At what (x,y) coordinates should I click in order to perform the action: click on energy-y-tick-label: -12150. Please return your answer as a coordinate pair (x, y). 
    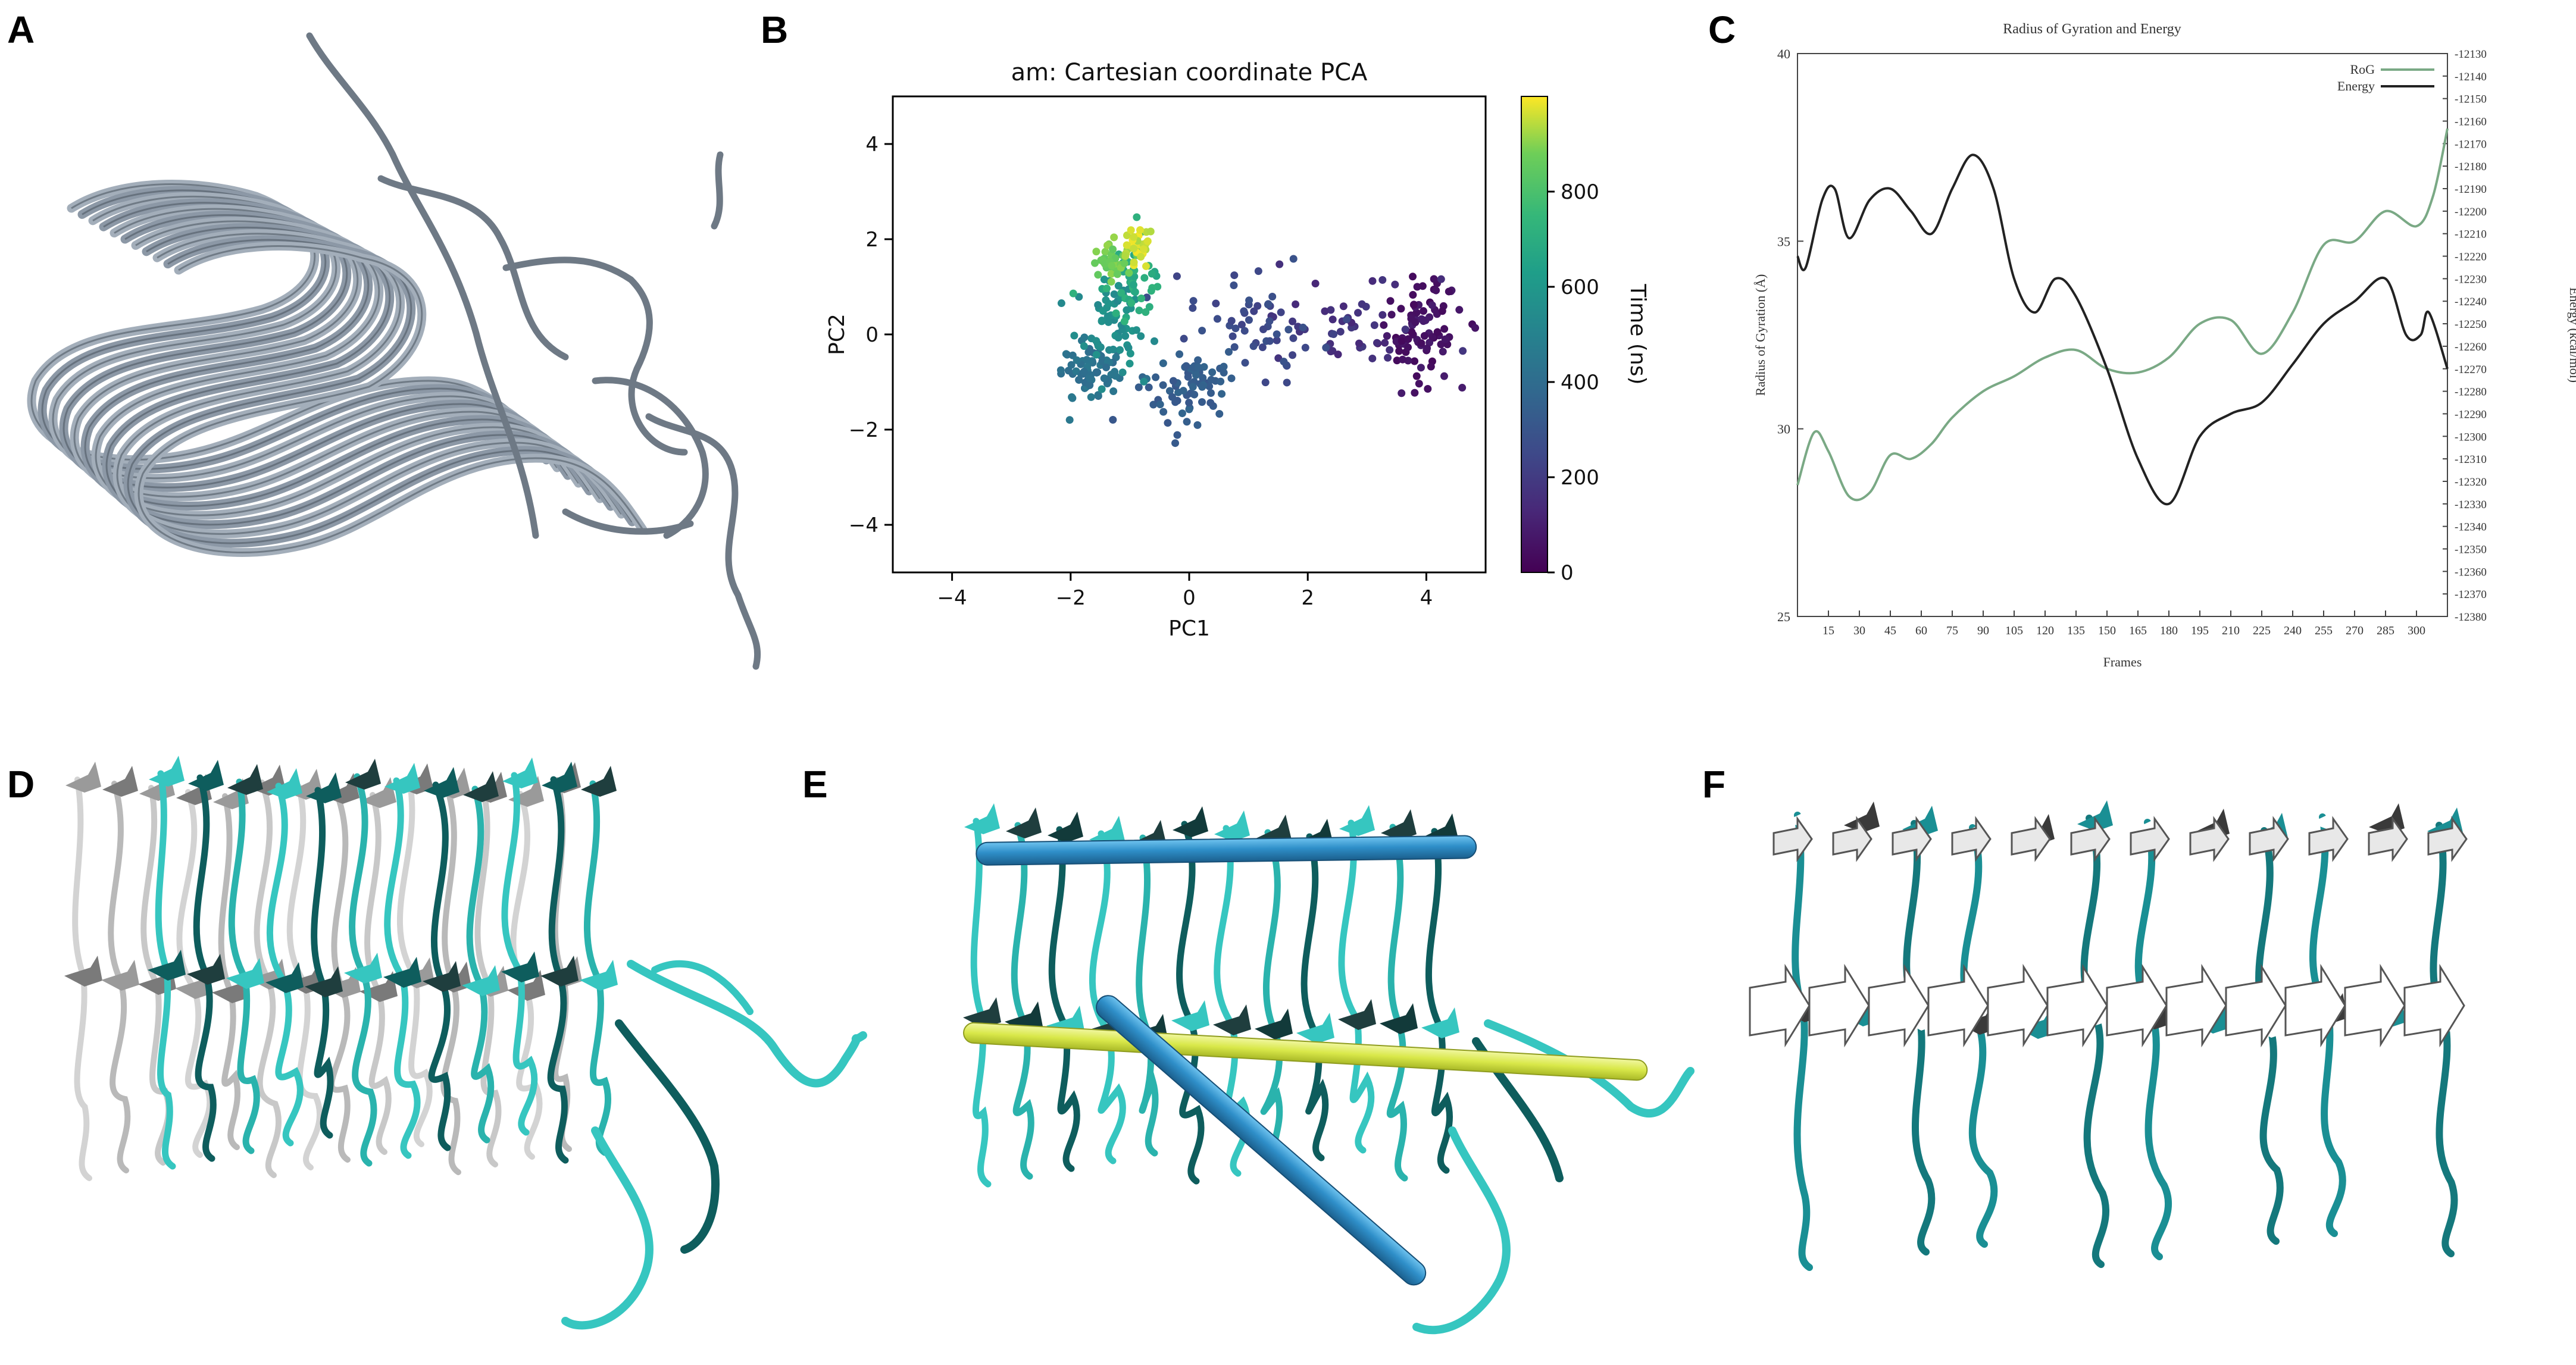
    Looking at the image, I should click on (2471, 100).